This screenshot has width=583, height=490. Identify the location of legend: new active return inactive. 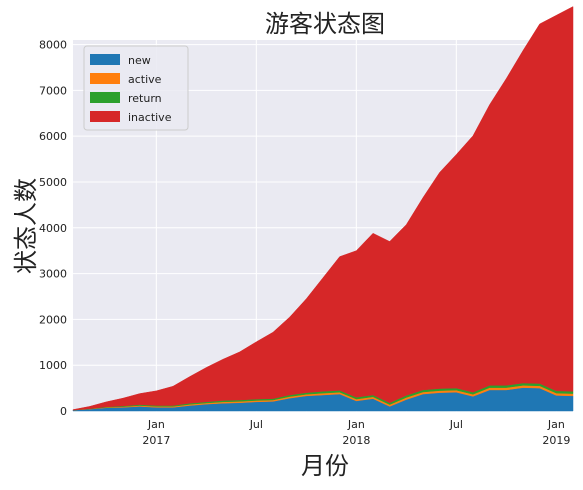
(136, 88).